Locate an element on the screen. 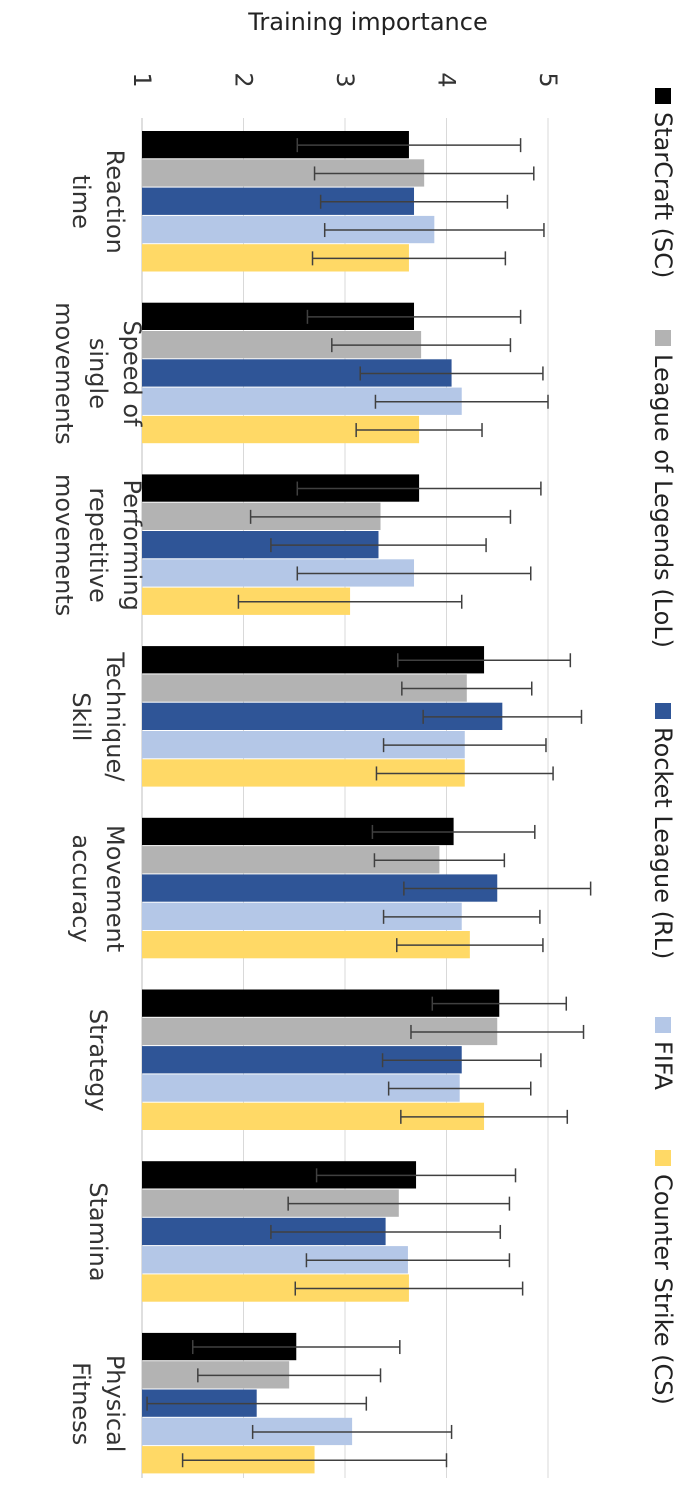 Image resolution: width=681 pixels, height=1489 pixels. category-label: Movement is located at coordinates (115, 888).